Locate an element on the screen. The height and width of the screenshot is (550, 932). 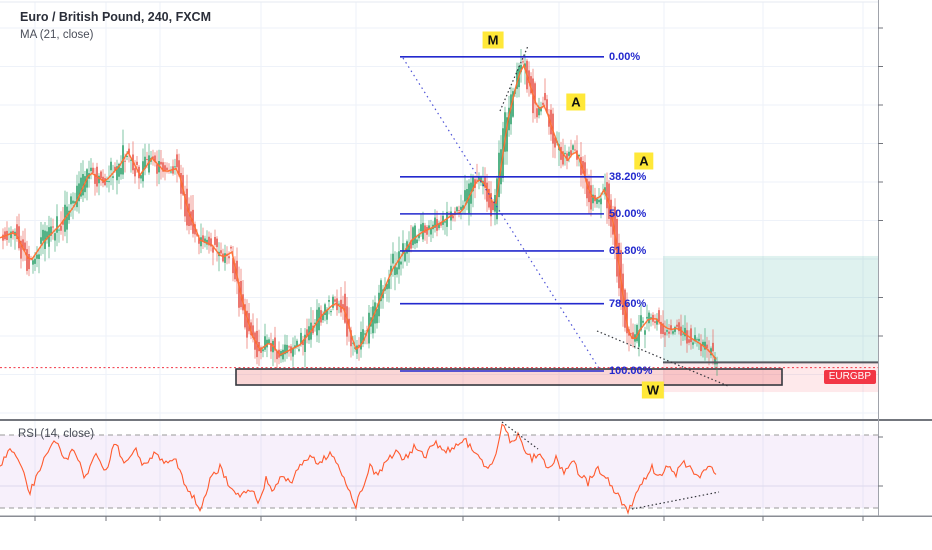
text-marker-a-2: A is located at coordinates (644, 161).